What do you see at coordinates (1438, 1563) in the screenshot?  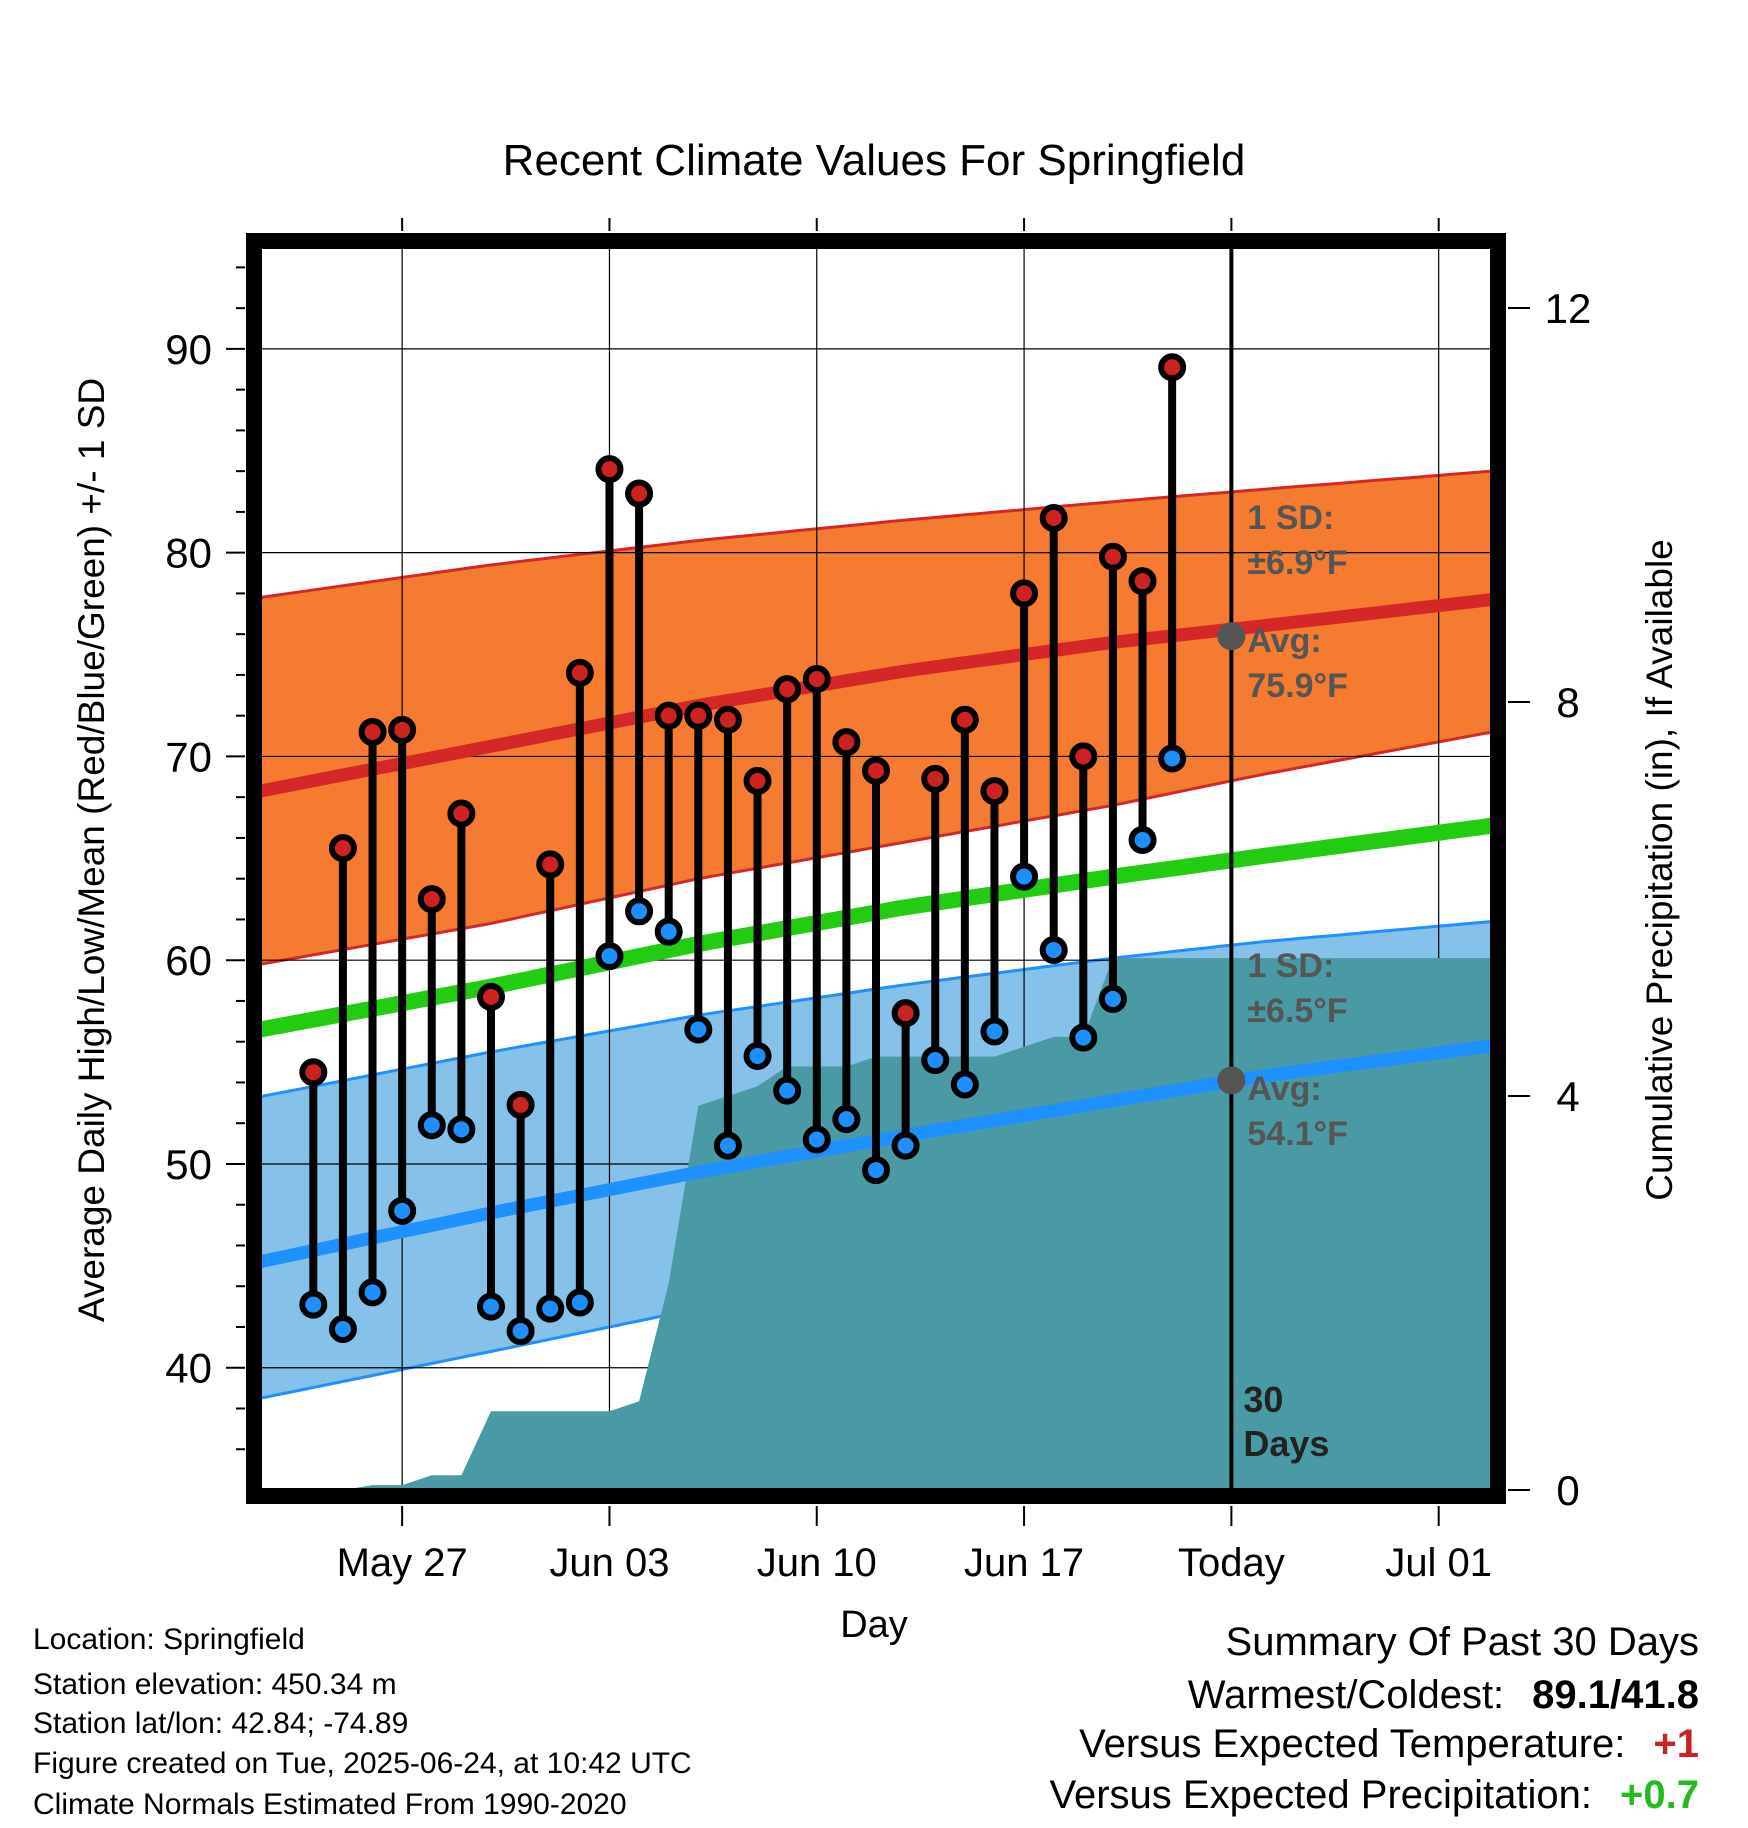 I see `x-tick-label: Jul 01` at bounding box center [1438, 1563].